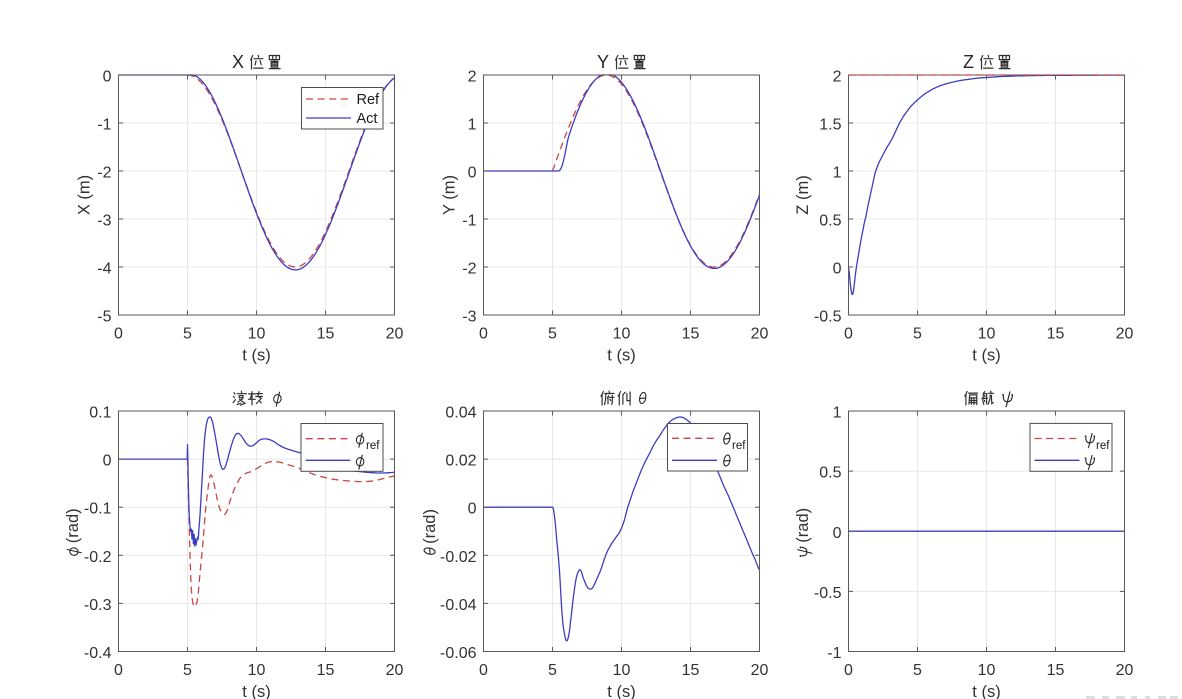 This screenshot has width=1182, height=699. What do you see at coordinates (98, 509) in the screenshot?
I see `svg-text: -0.1` at bounding box center [98, 509].